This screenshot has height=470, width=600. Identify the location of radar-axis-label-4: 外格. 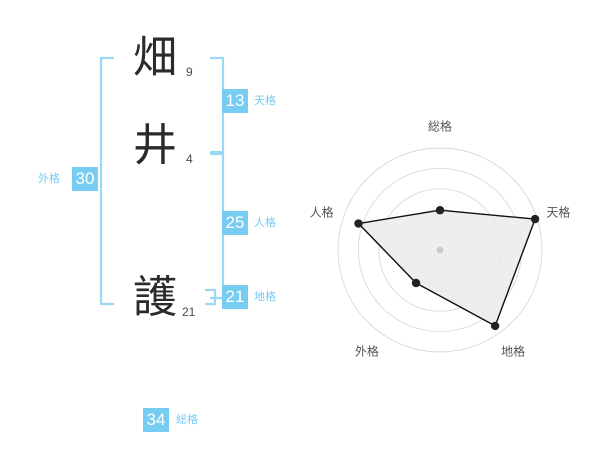
(366, 351).